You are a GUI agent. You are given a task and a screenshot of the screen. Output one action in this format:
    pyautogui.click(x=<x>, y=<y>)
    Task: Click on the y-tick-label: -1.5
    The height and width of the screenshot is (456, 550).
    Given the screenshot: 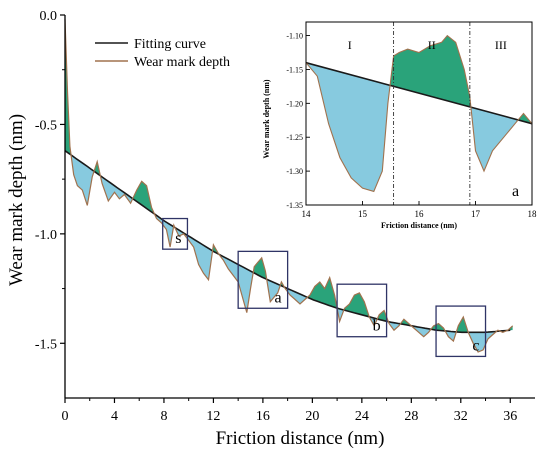 What is the action you would take?
    pyautogui.click(x=46, y=344)
    